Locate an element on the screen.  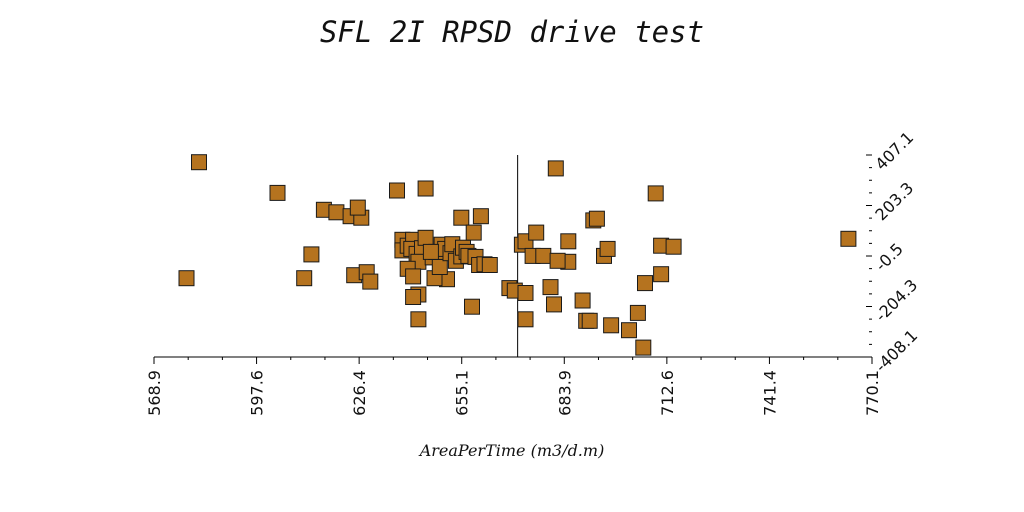
x-tick-label: 712.6 is located at coordinates (667, 393).